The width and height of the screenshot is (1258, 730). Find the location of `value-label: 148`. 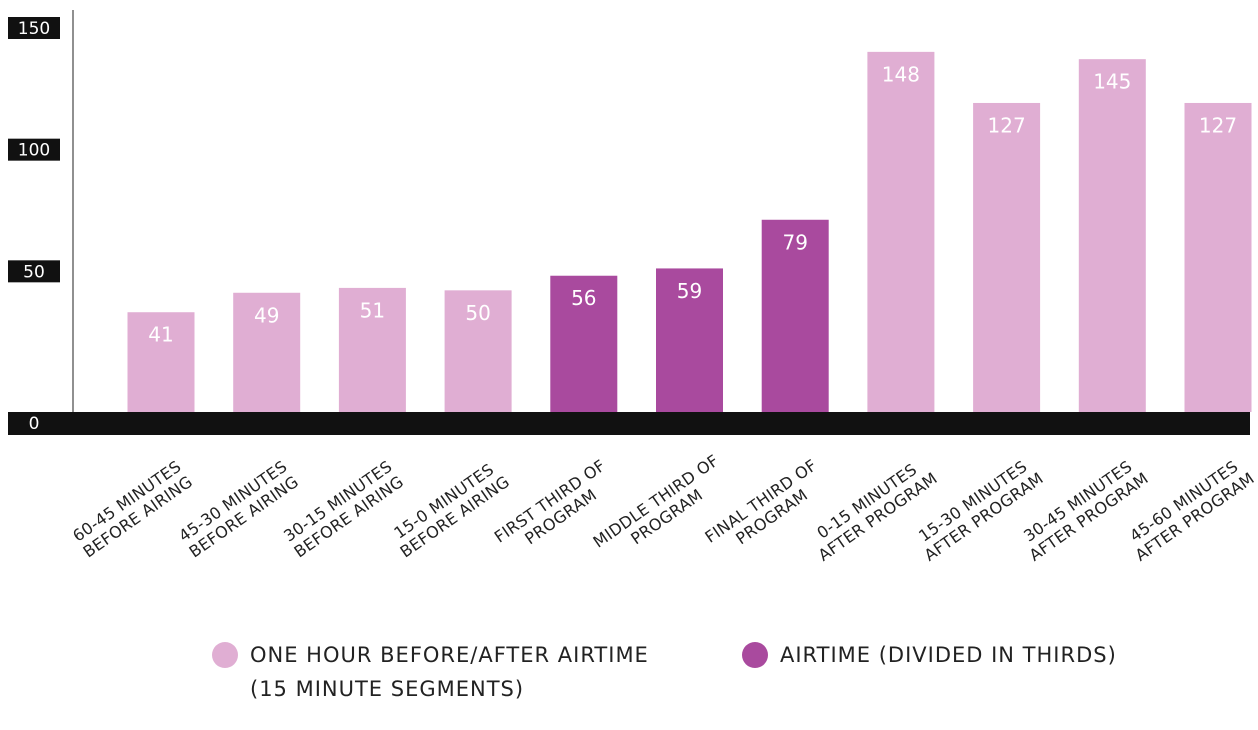

value-label: 148 is located at coordinates (901, 74).